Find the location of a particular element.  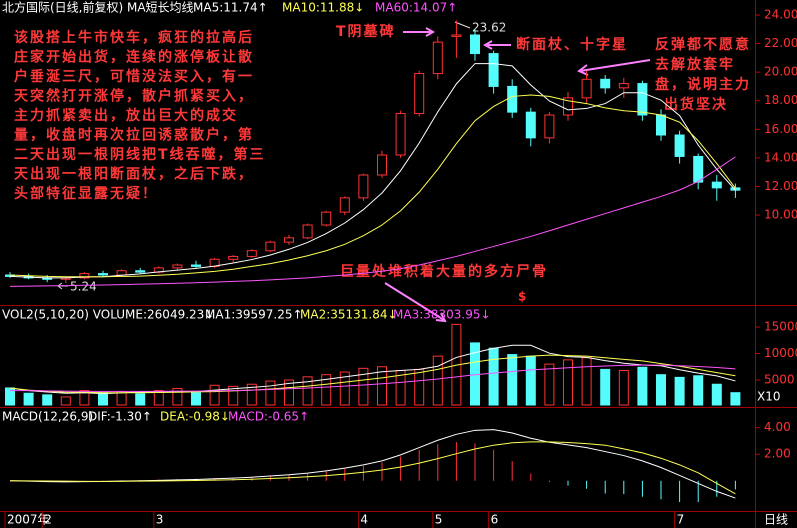

story-line: 头部特征显露无疑！ is located at coordinates (86, 193).